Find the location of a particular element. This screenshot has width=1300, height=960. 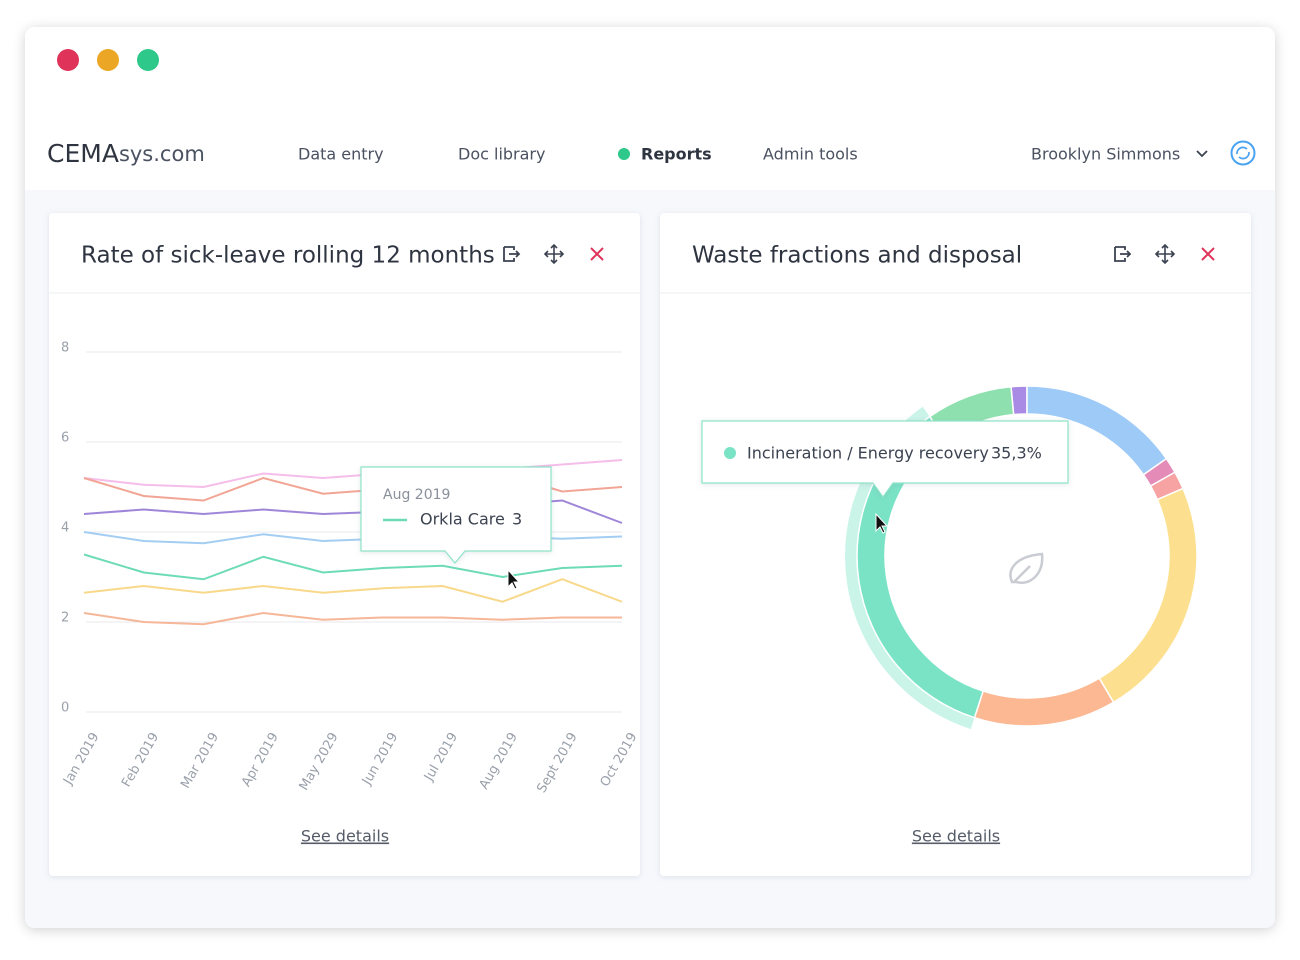

leaf-icon is located at coordinates (1026, 568).